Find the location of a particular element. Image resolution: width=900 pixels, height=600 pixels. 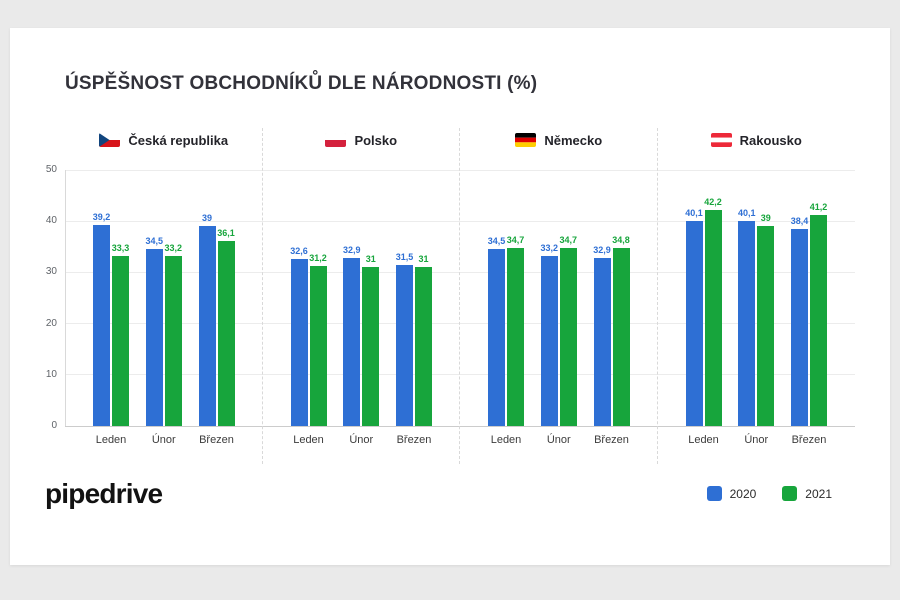

legend-item-2021: 2021 is located at coordinates (807, 493).